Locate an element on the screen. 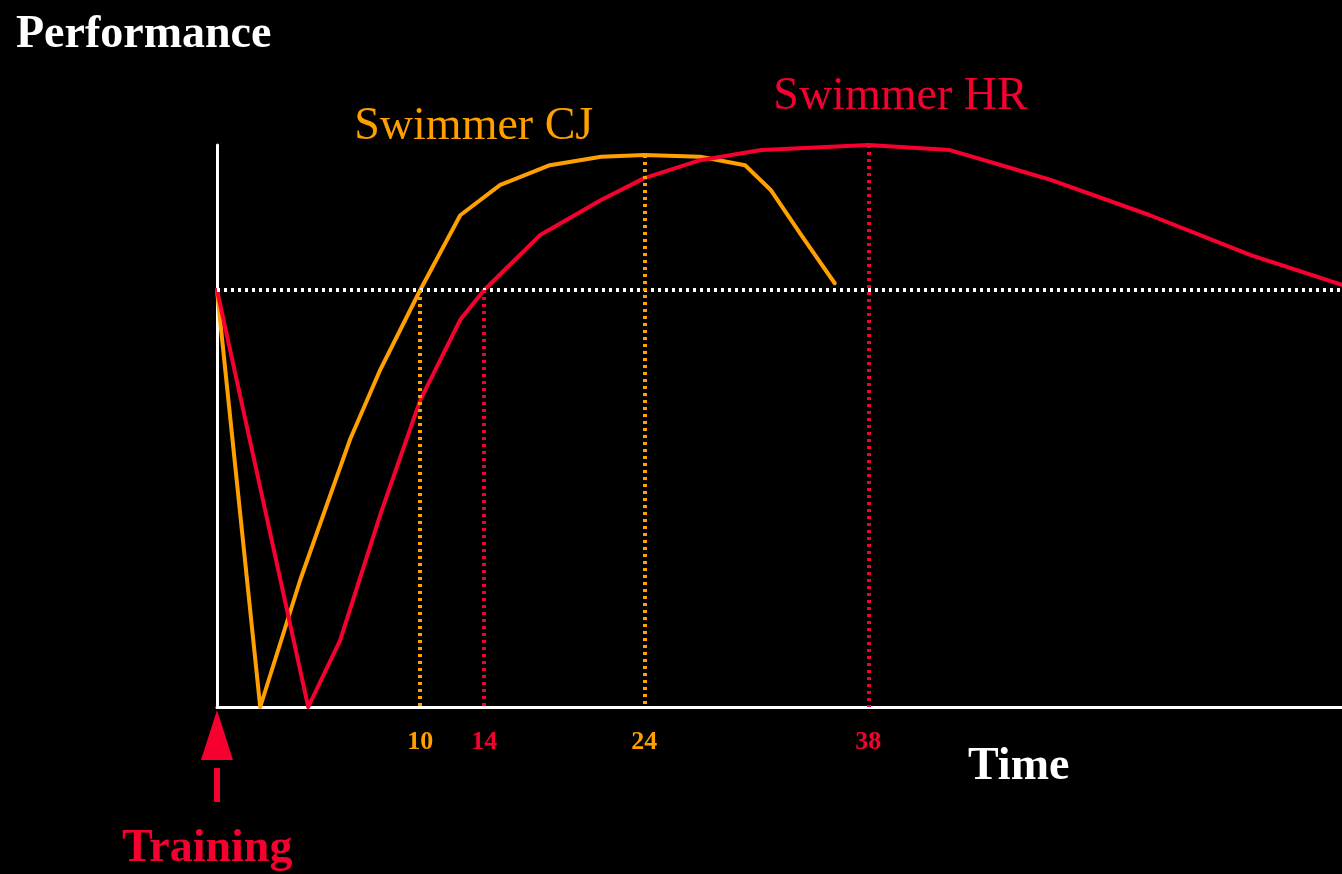 The width and height of the screenshot is (1342, 874). x-tick-label: 10 is located at coordinates (420, 740).